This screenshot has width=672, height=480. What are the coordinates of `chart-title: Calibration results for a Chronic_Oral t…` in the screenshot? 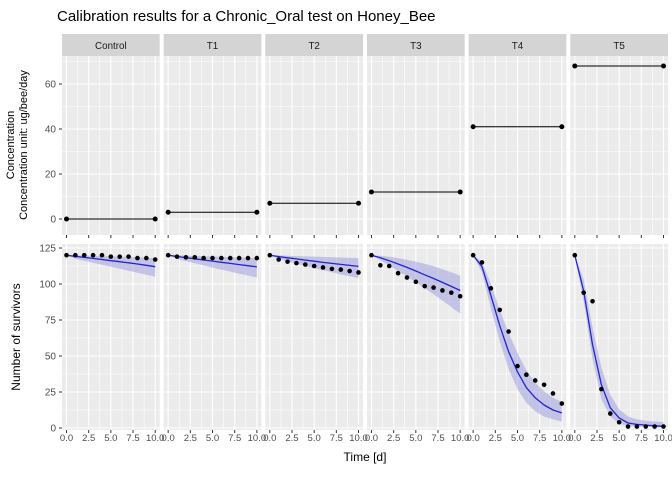 It's located at (246, 16).